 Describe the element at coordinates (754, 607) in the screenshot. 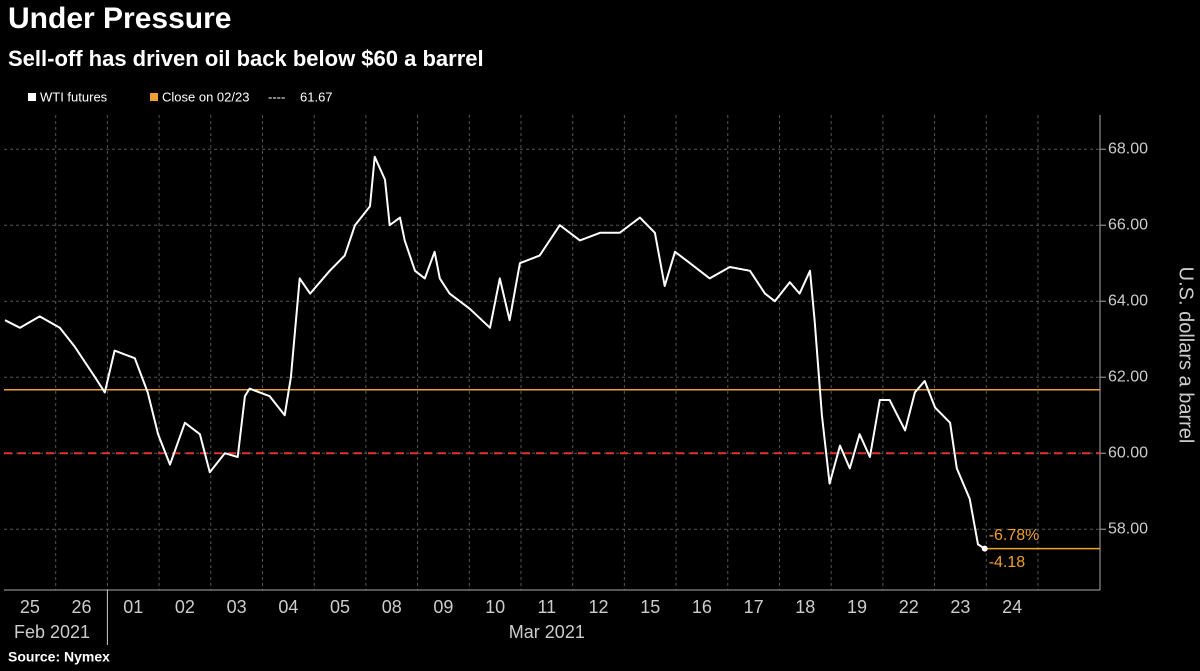

I see `x-tick-label: 17` at that location.